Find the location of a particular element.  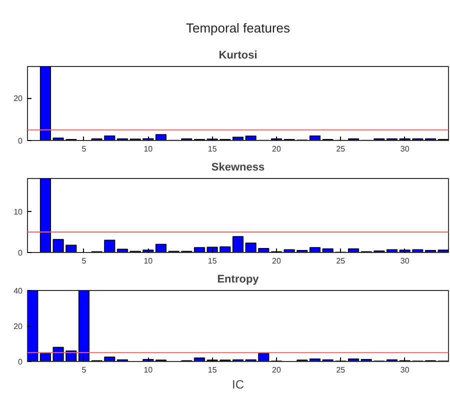

text: Temporal features is located at coordinates (238, 28).